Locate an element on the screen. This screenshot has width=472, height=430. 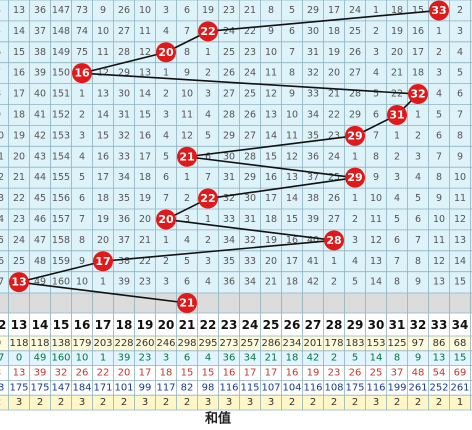
miss-count: 151 is located at coordinates (61, 94).